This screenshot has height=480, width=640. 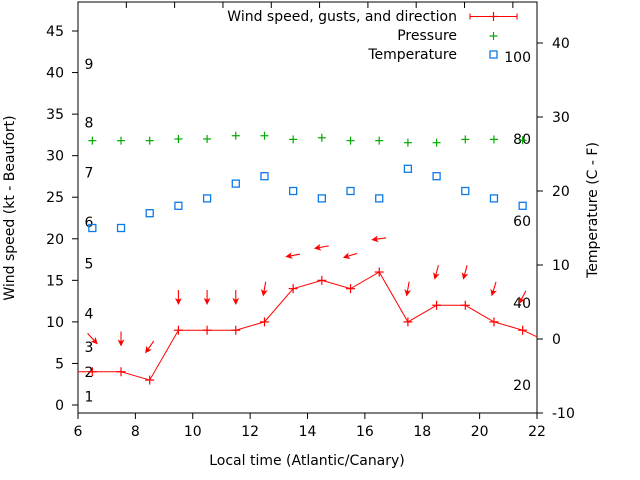 What do you see at coordinates (135, 432) in the screenshot?
I see `x-tick-label: 8` at bounding box center [135, 432].